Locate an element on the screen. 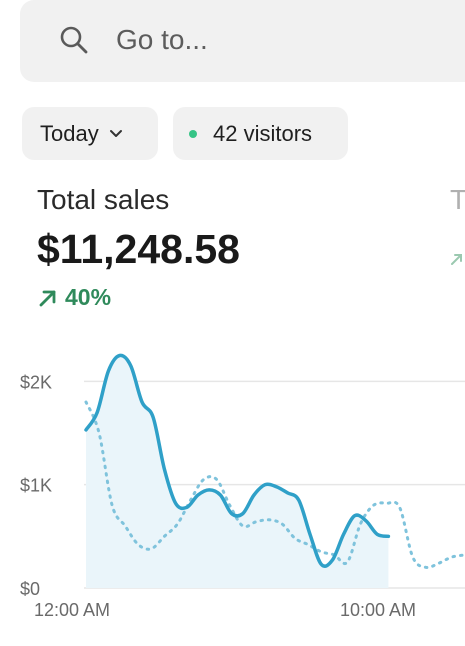  search-input is located at coordinates (281, 40).